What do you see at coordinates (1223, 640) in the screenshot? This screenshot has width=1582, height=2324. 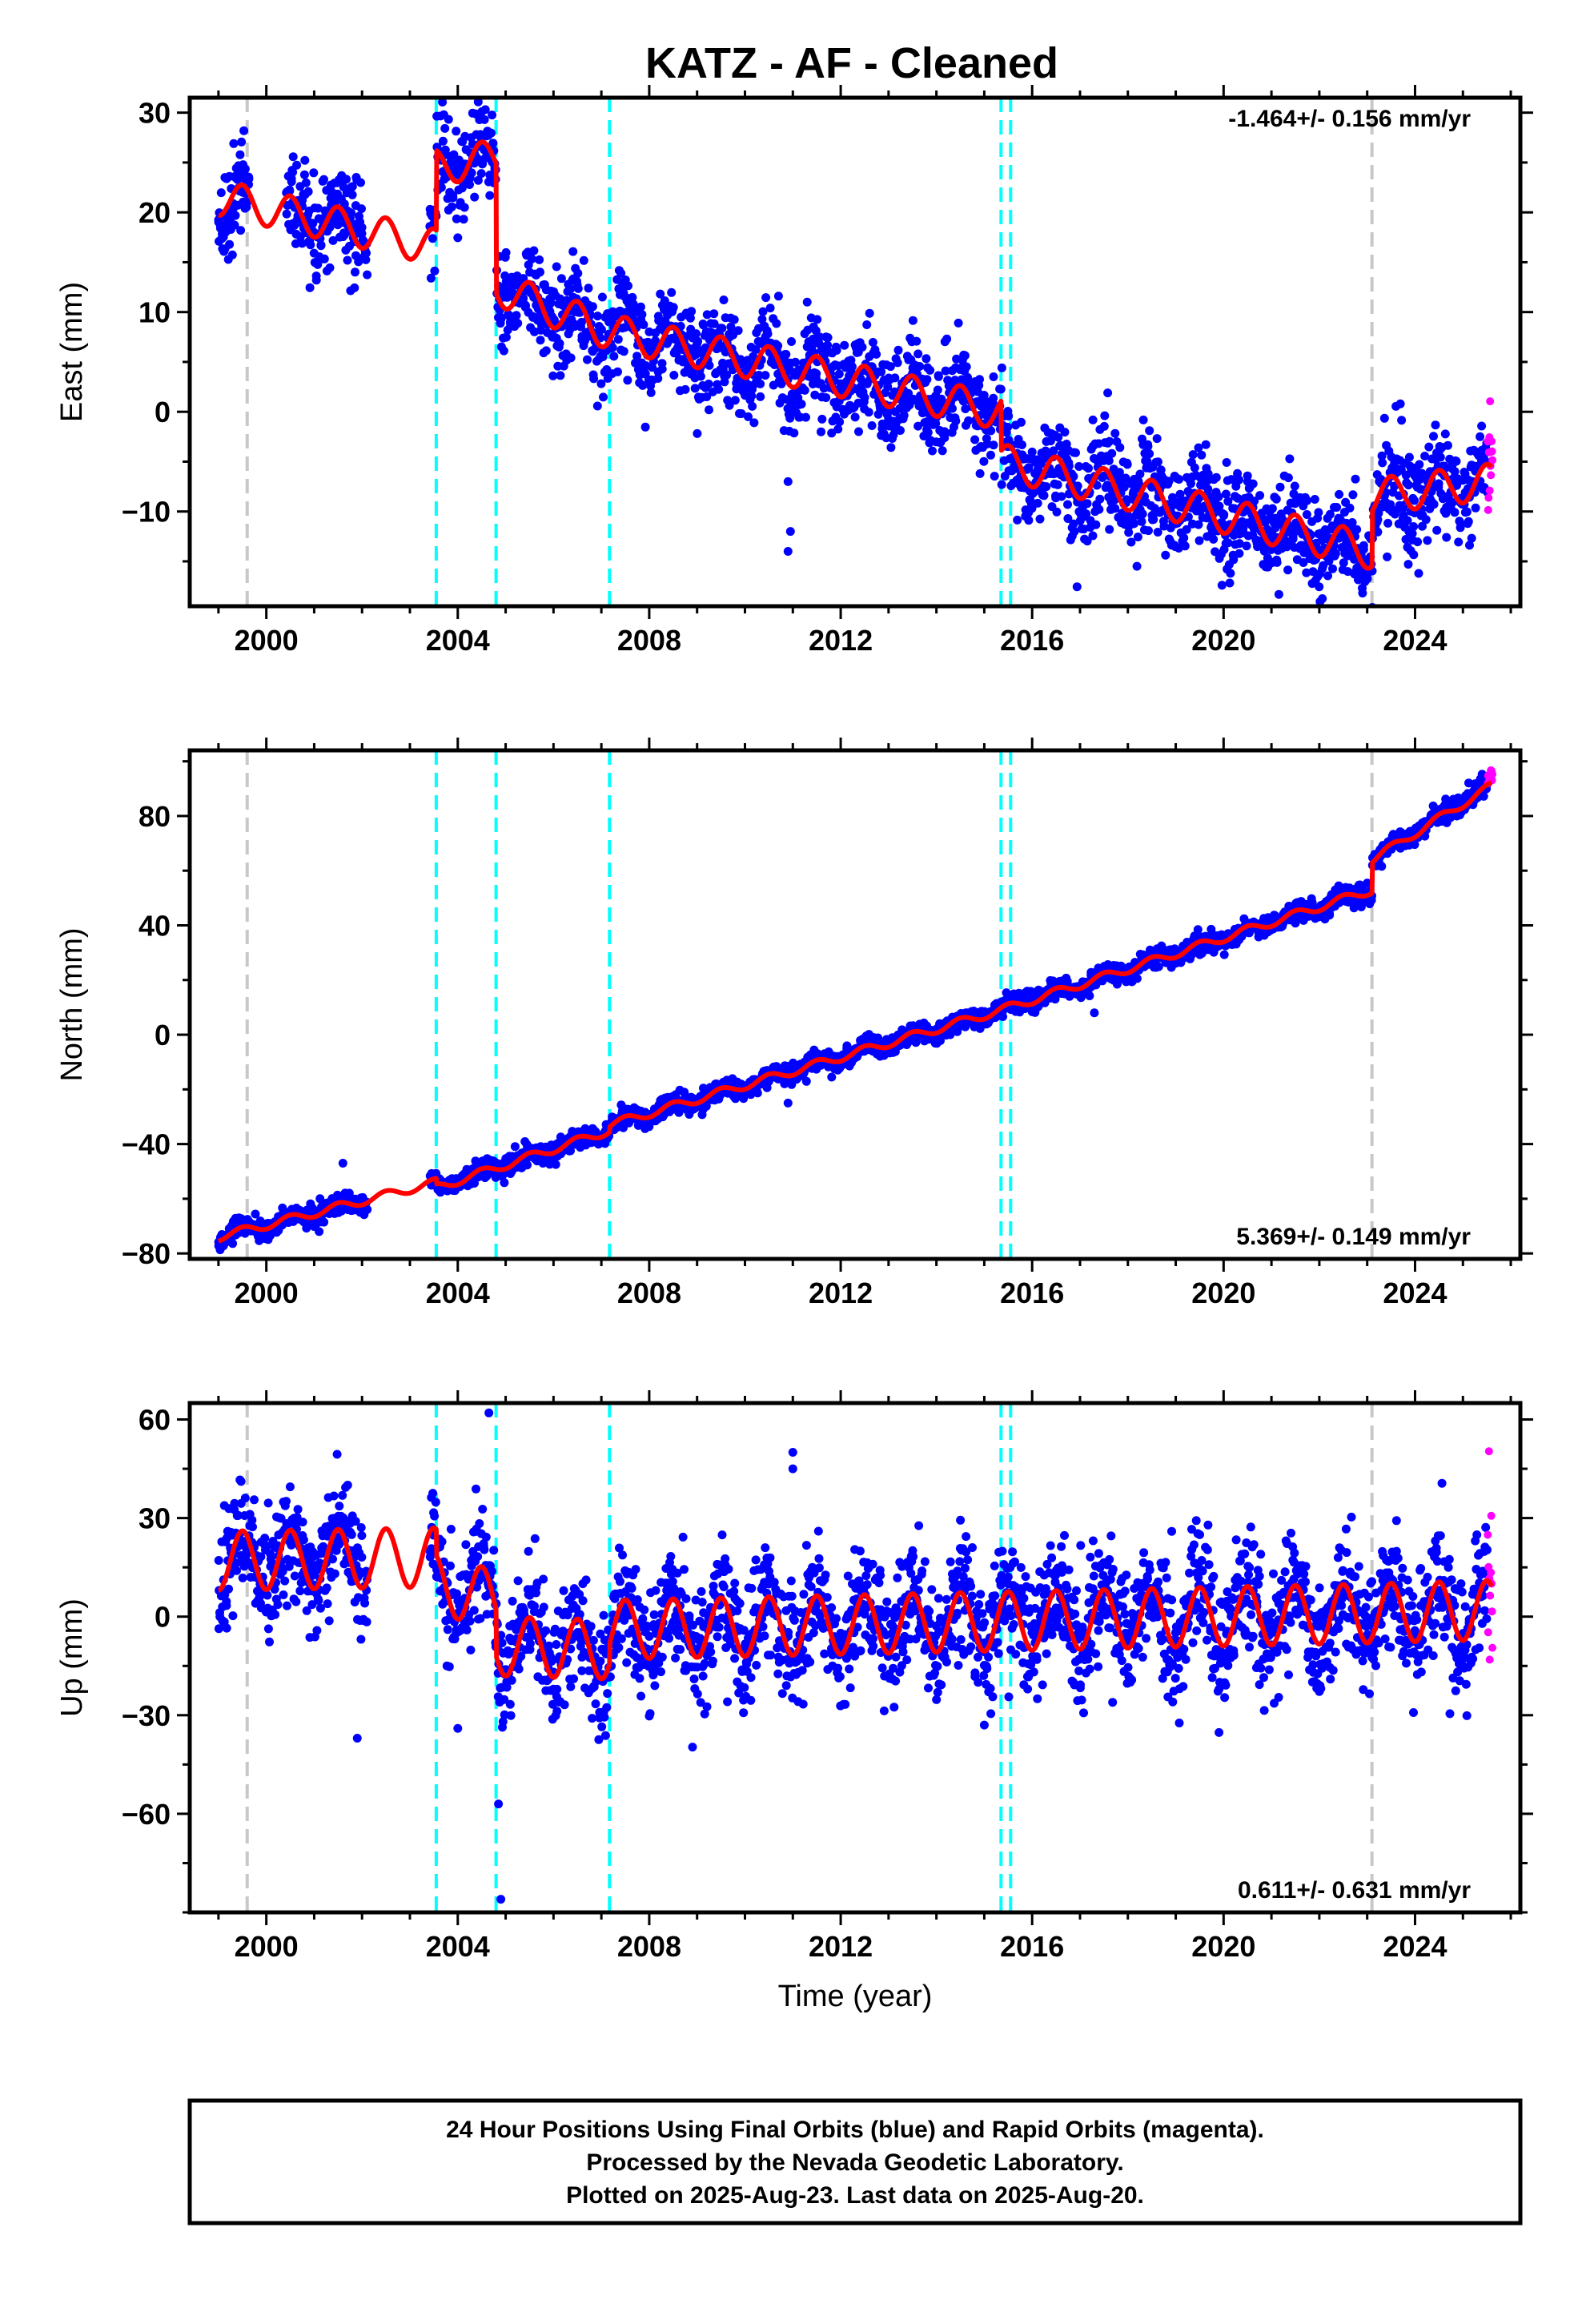 I see `x-tick-label: 2020` at bounding box center [1223, 640].